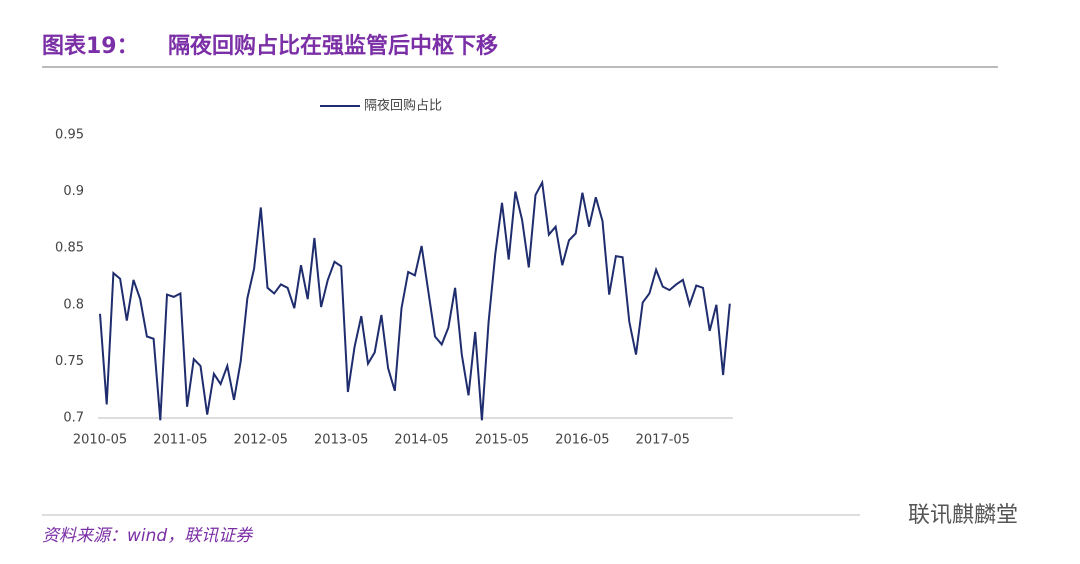 This screenshot has width=1080, height=564. What do you see at coordinates (148, 536) in the screenshot?
I see `source: 资料来源：wind，联讯证券` at bounding box center [148, 536].